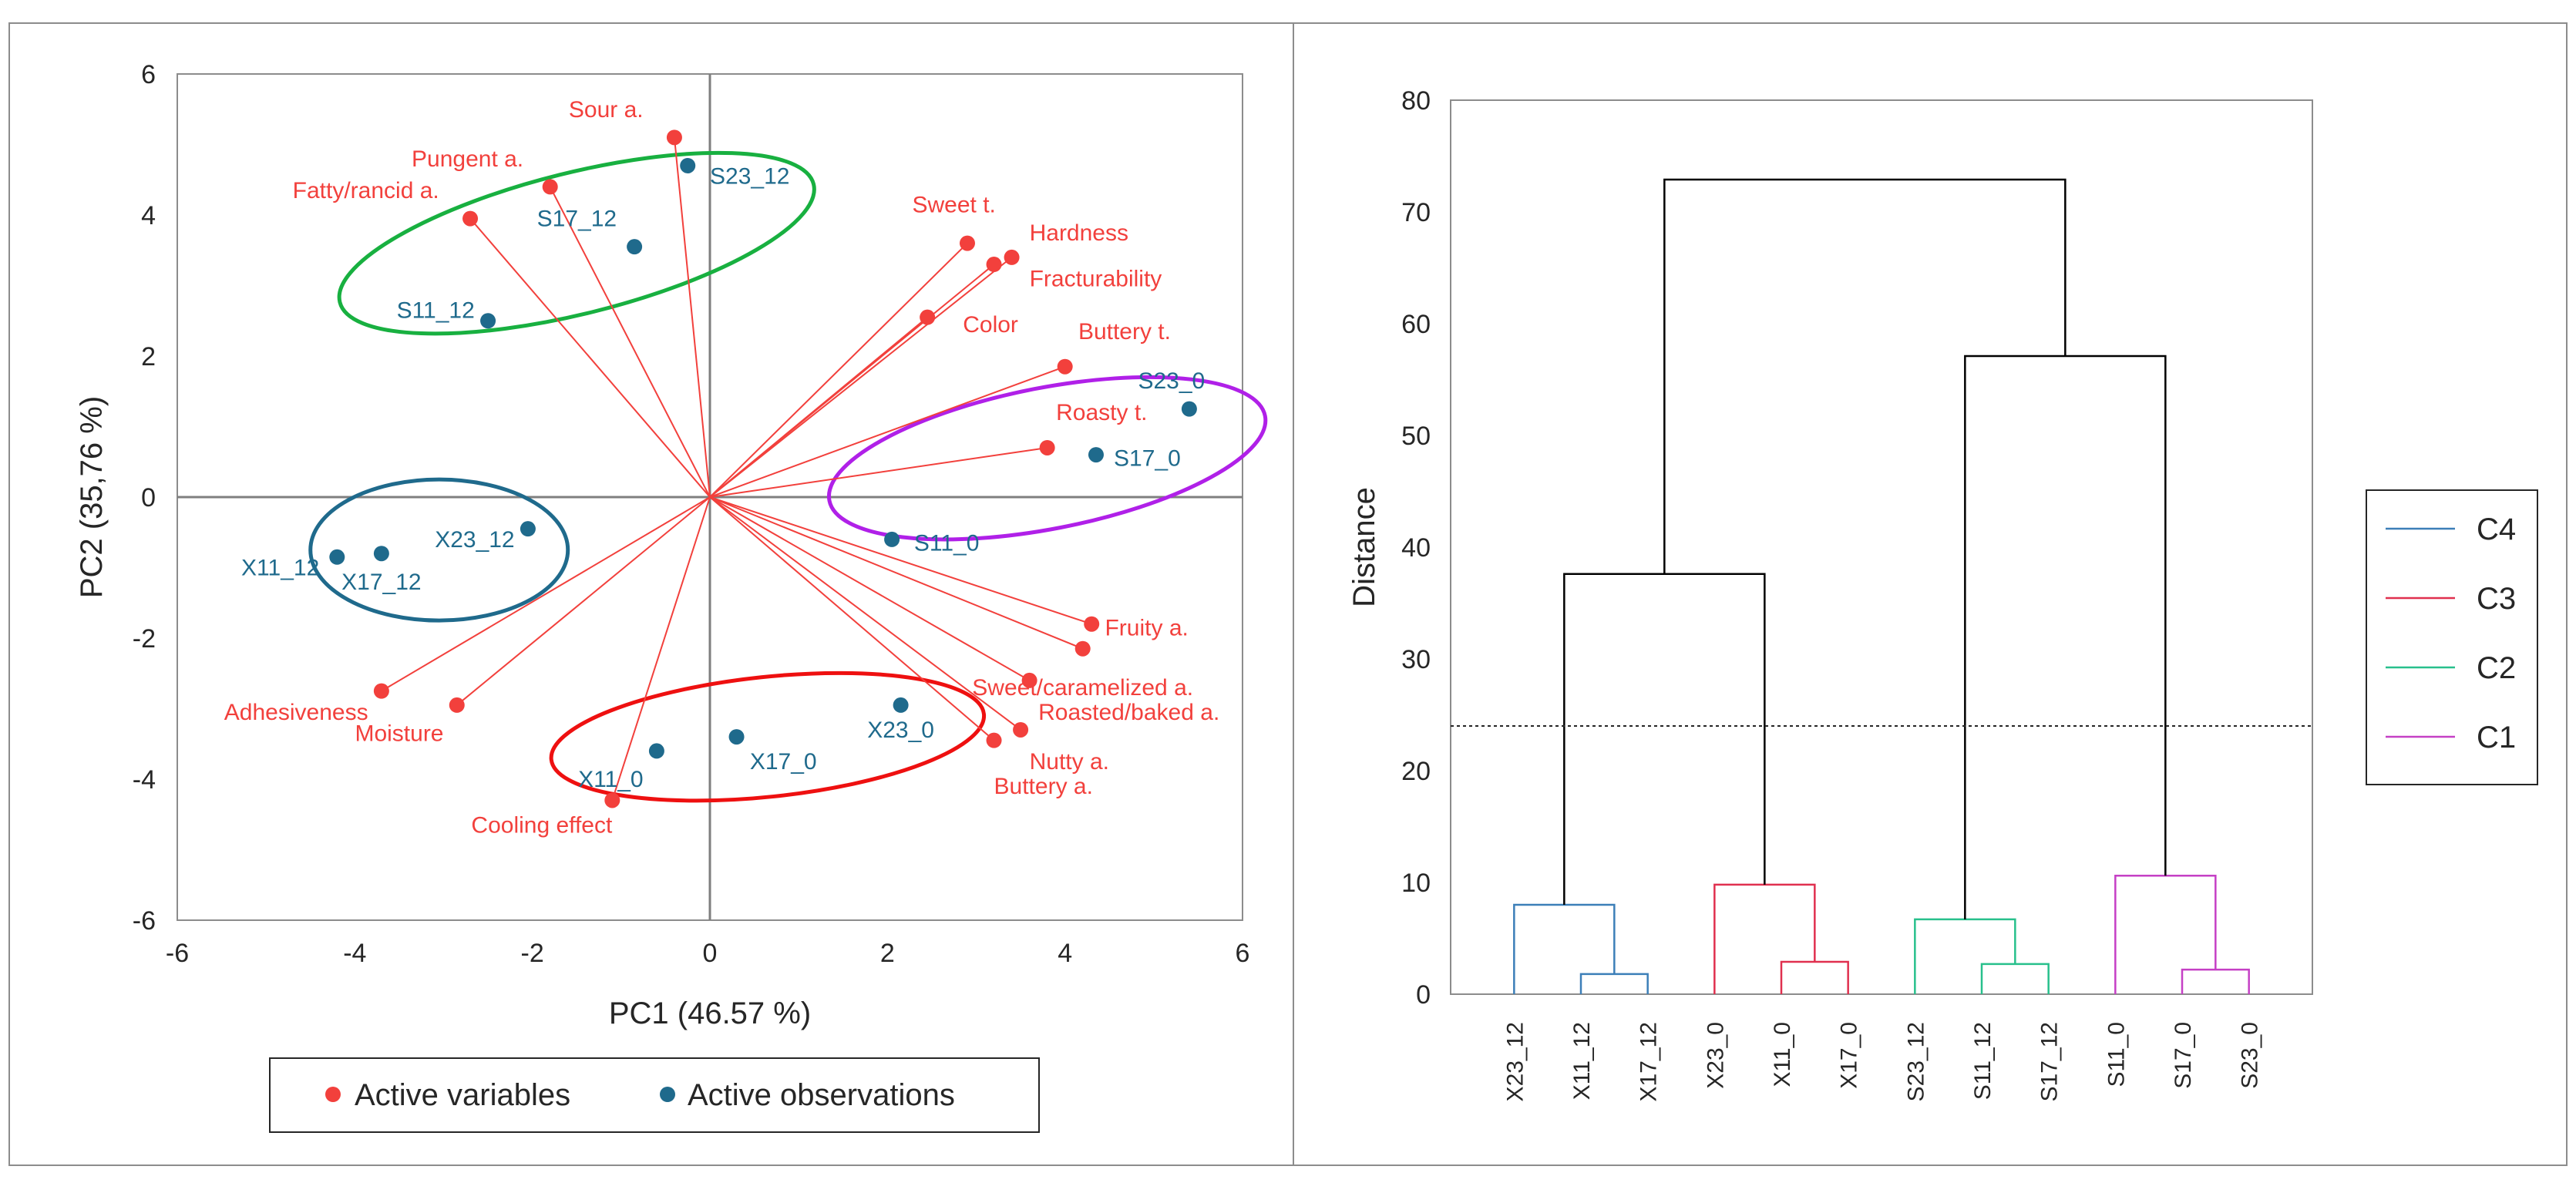  I want to click on vector-sweet-t, so click(838, 370).